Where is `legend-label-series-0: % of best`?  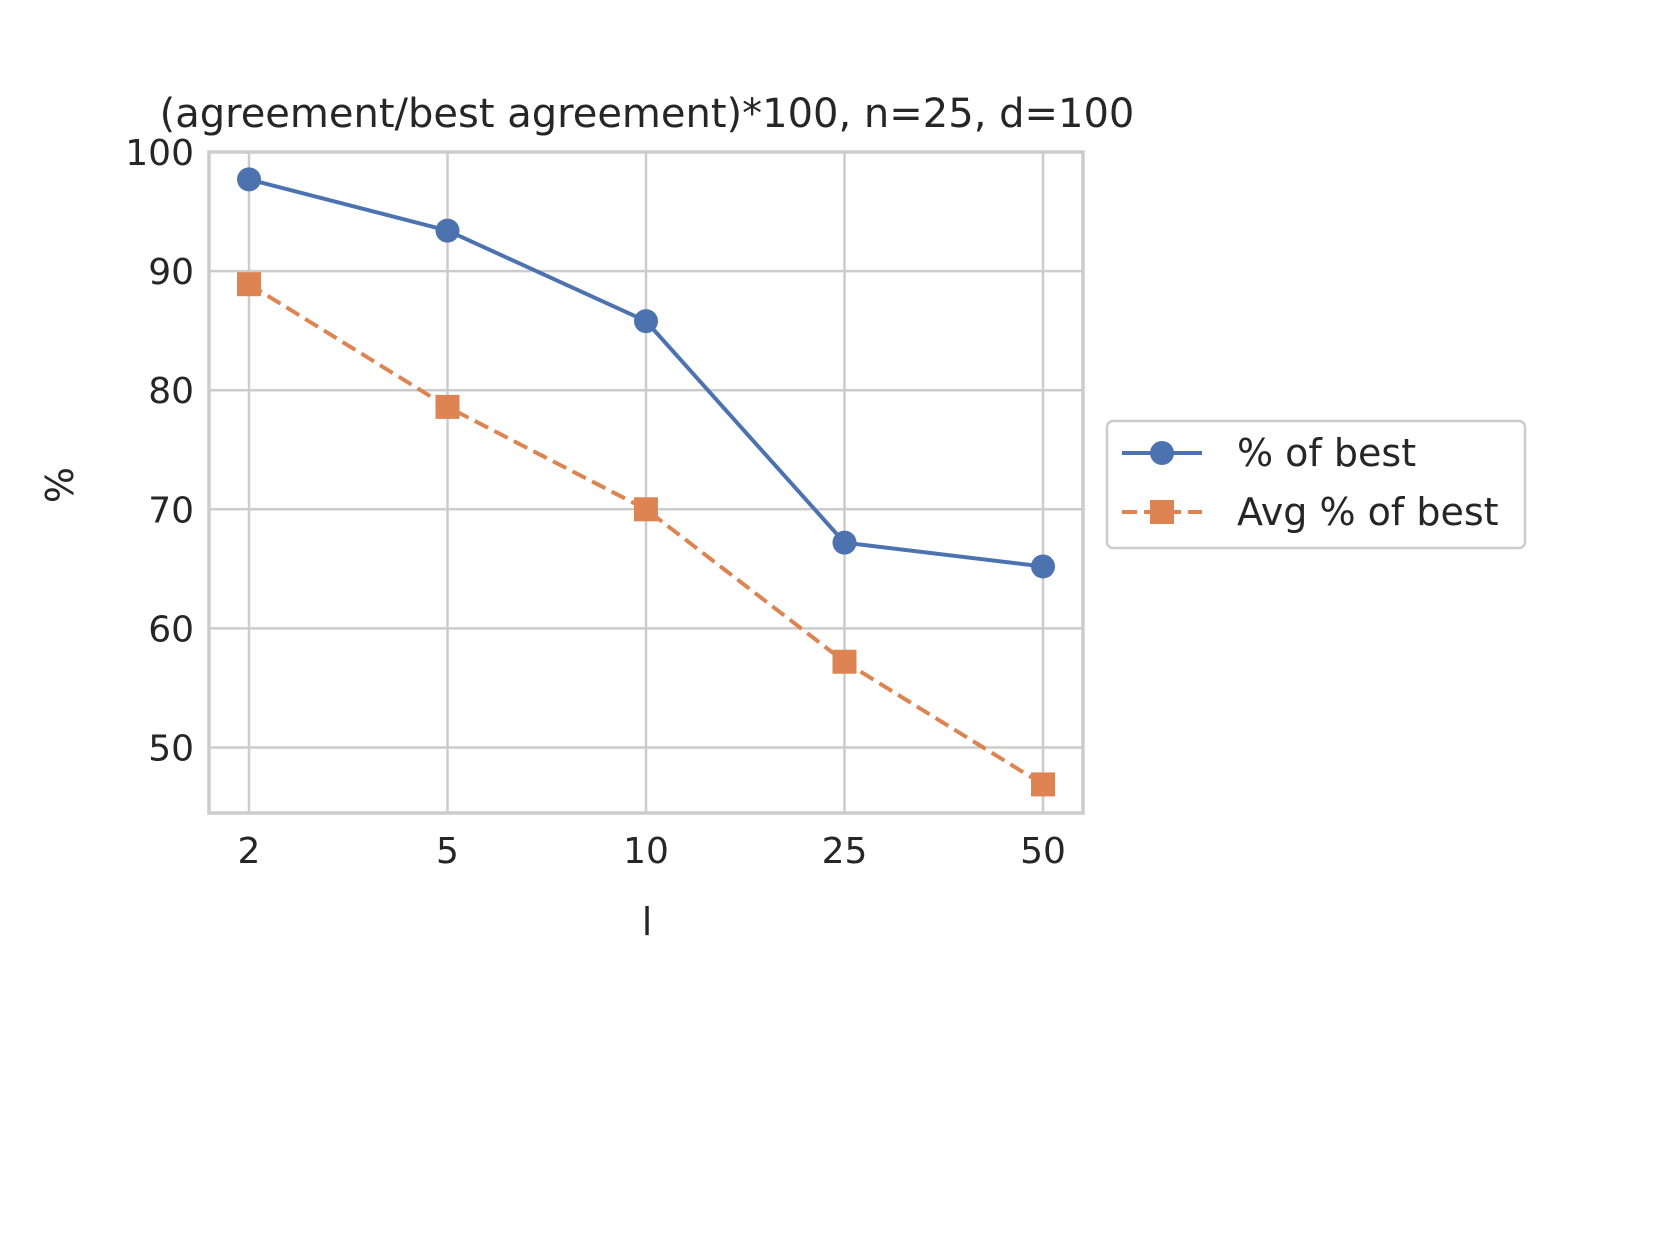 legend-label-series-0: % of best is located at coordinates (1326, 453).